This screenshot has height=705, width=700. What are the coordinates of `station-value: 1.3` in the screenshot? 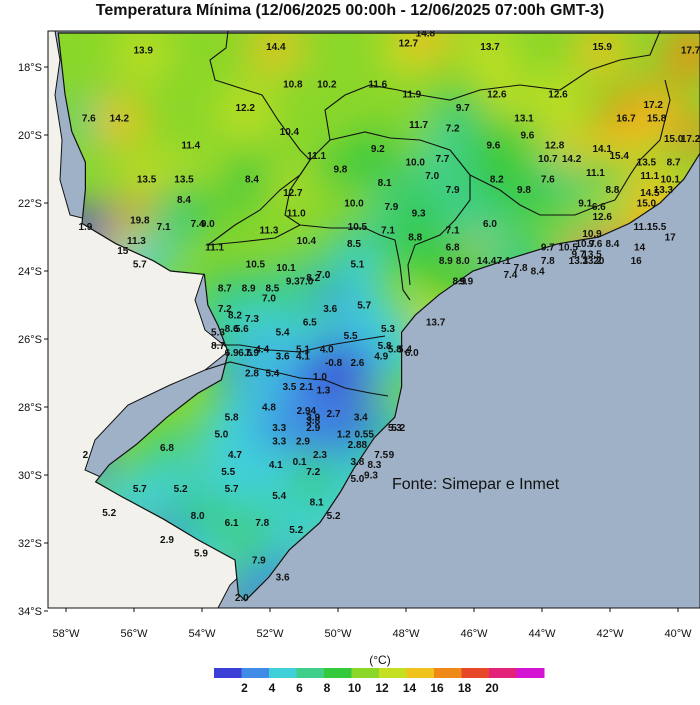 It's located at (323, 390).